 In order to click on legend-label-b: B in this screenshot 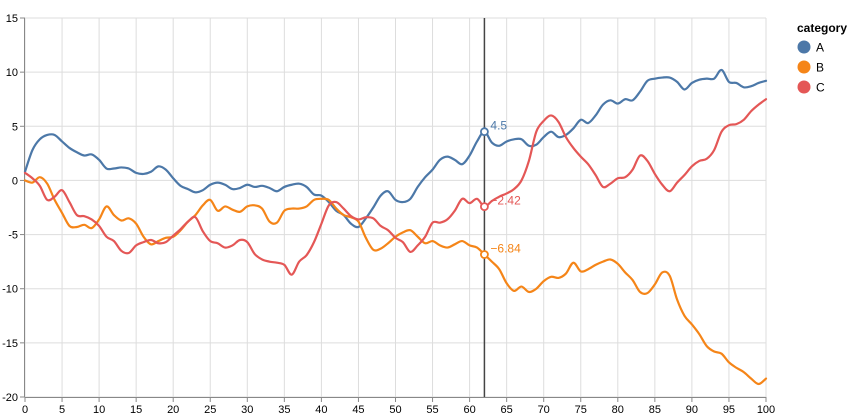, I will do `click(820, 68)`.